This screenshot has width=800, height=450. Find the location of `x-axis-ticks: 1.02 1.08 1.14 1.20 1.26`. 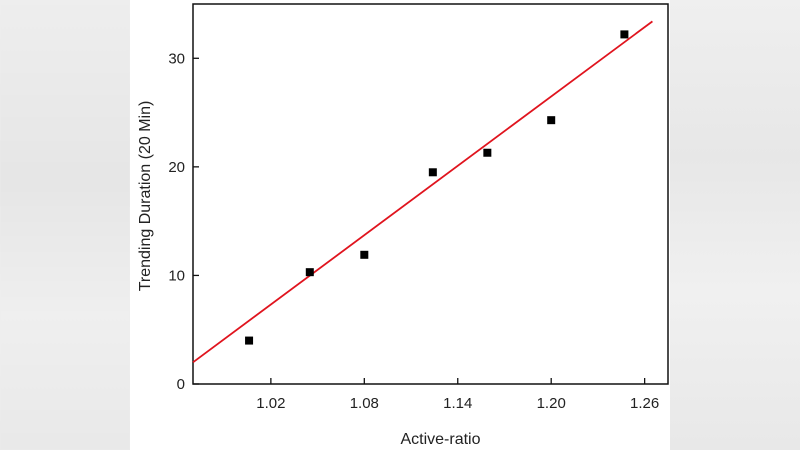

x-axis-ticks: 1.02 1.08 1.14 1.20 1.26 is located at coordinates (457, 395).